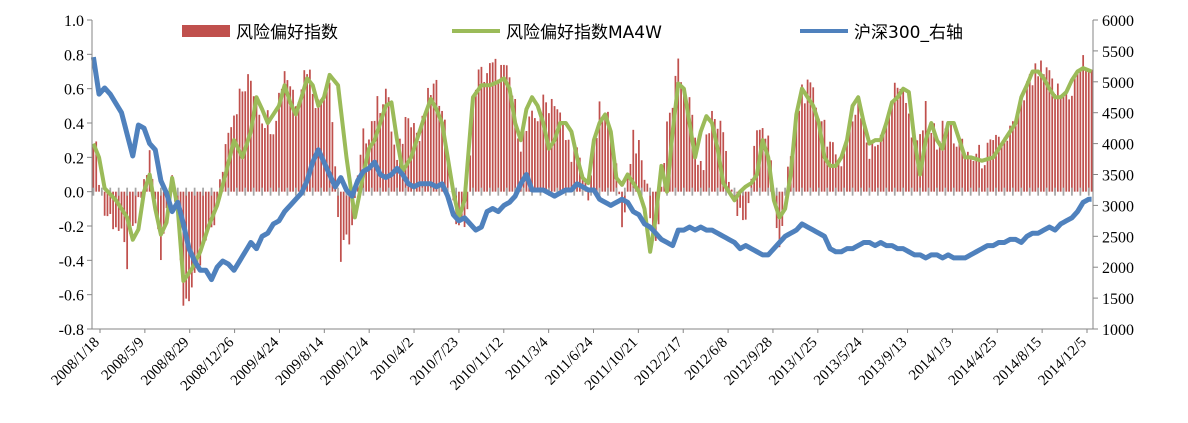  I want to click on x-tick-label: 2014/8/15, so click(1018, 362).